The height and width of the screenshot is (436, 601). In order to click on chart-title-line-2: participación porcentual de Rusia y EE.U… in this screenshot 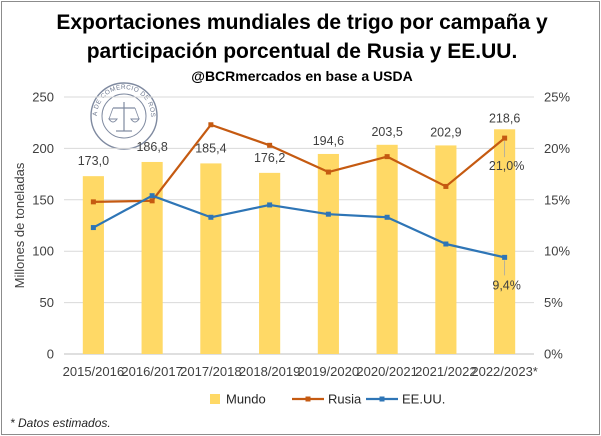, I will do `click(302, 51)`.